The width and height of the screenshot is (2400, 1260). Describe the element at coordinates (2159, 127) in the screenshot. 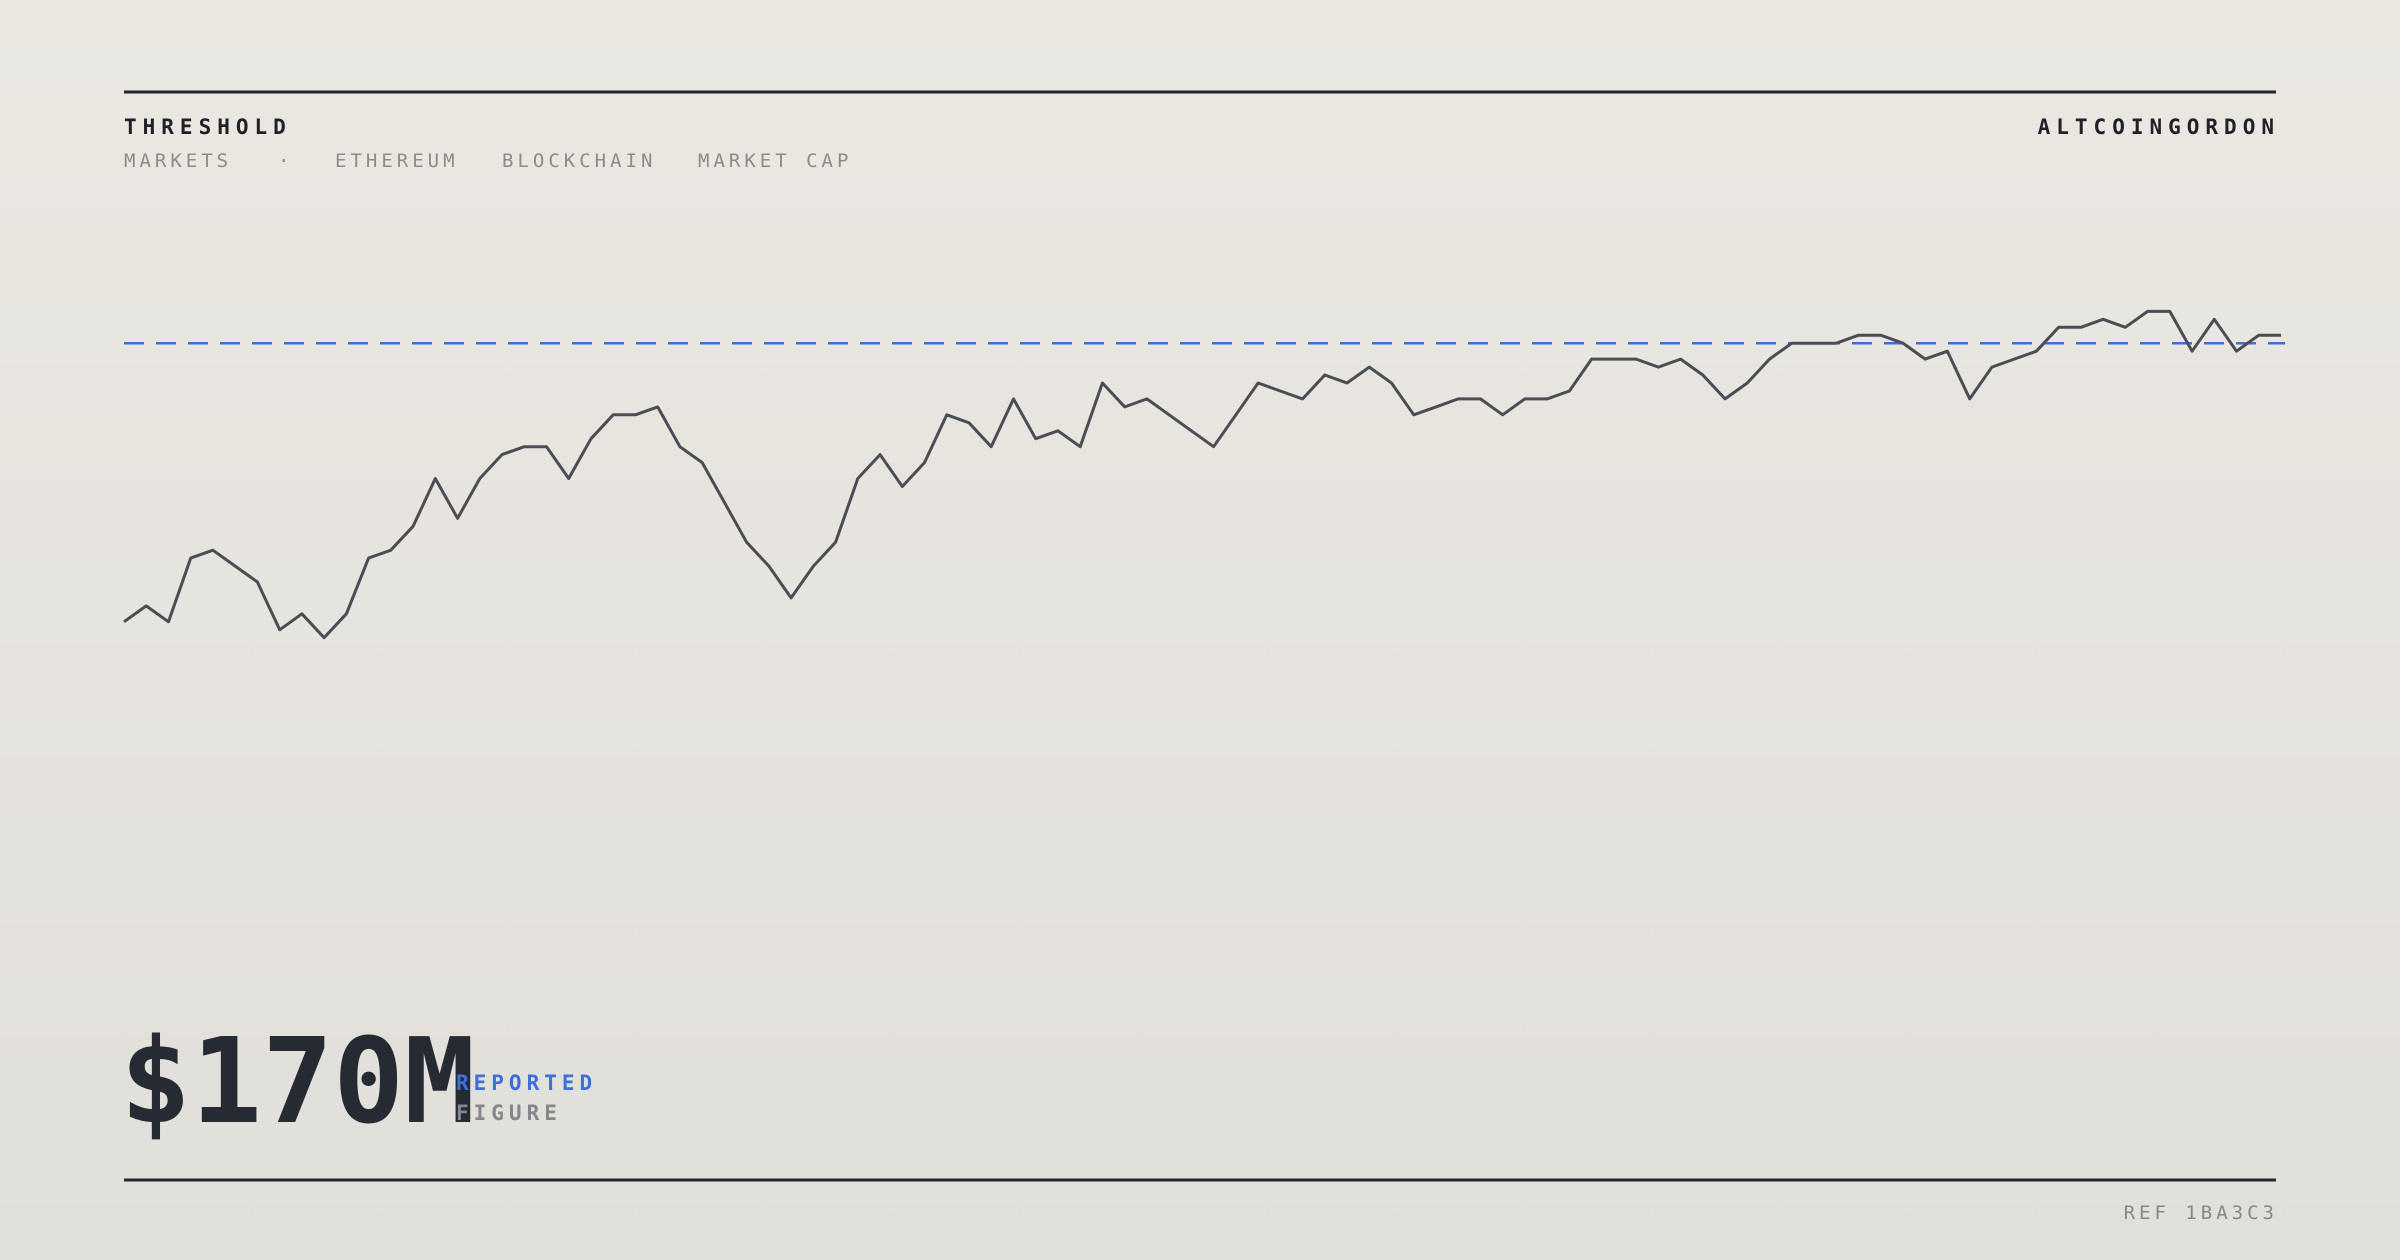

I see `brand: ALTCOINGORDON` at that location.